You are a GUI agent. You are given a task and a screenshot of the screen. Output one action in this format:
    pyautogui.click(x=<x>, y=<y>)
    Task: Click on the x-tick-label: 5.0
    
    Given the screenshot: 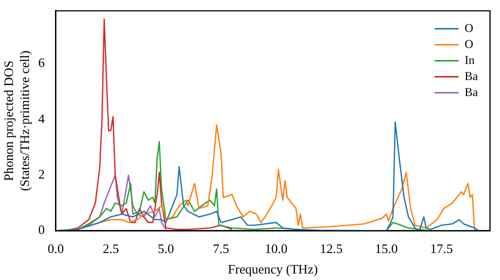 What is the action you would take?
    pyautogui.click(x=166, y=248)
    